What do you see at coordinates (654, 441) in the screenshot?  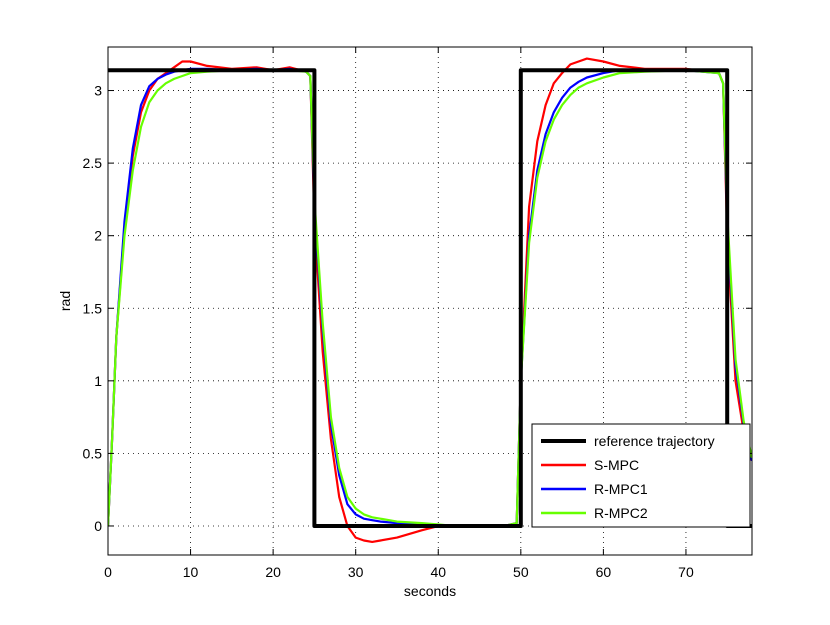 I see `legend-label-reference-trajectory: reference trajectory` at bounding box center [654, 441].